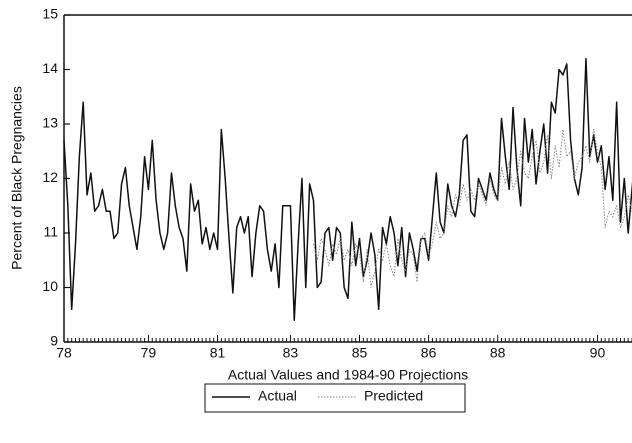  Describe the element at coordinates (598, 353) in the screenshot. I see `x-tick-label: 90` at that location.